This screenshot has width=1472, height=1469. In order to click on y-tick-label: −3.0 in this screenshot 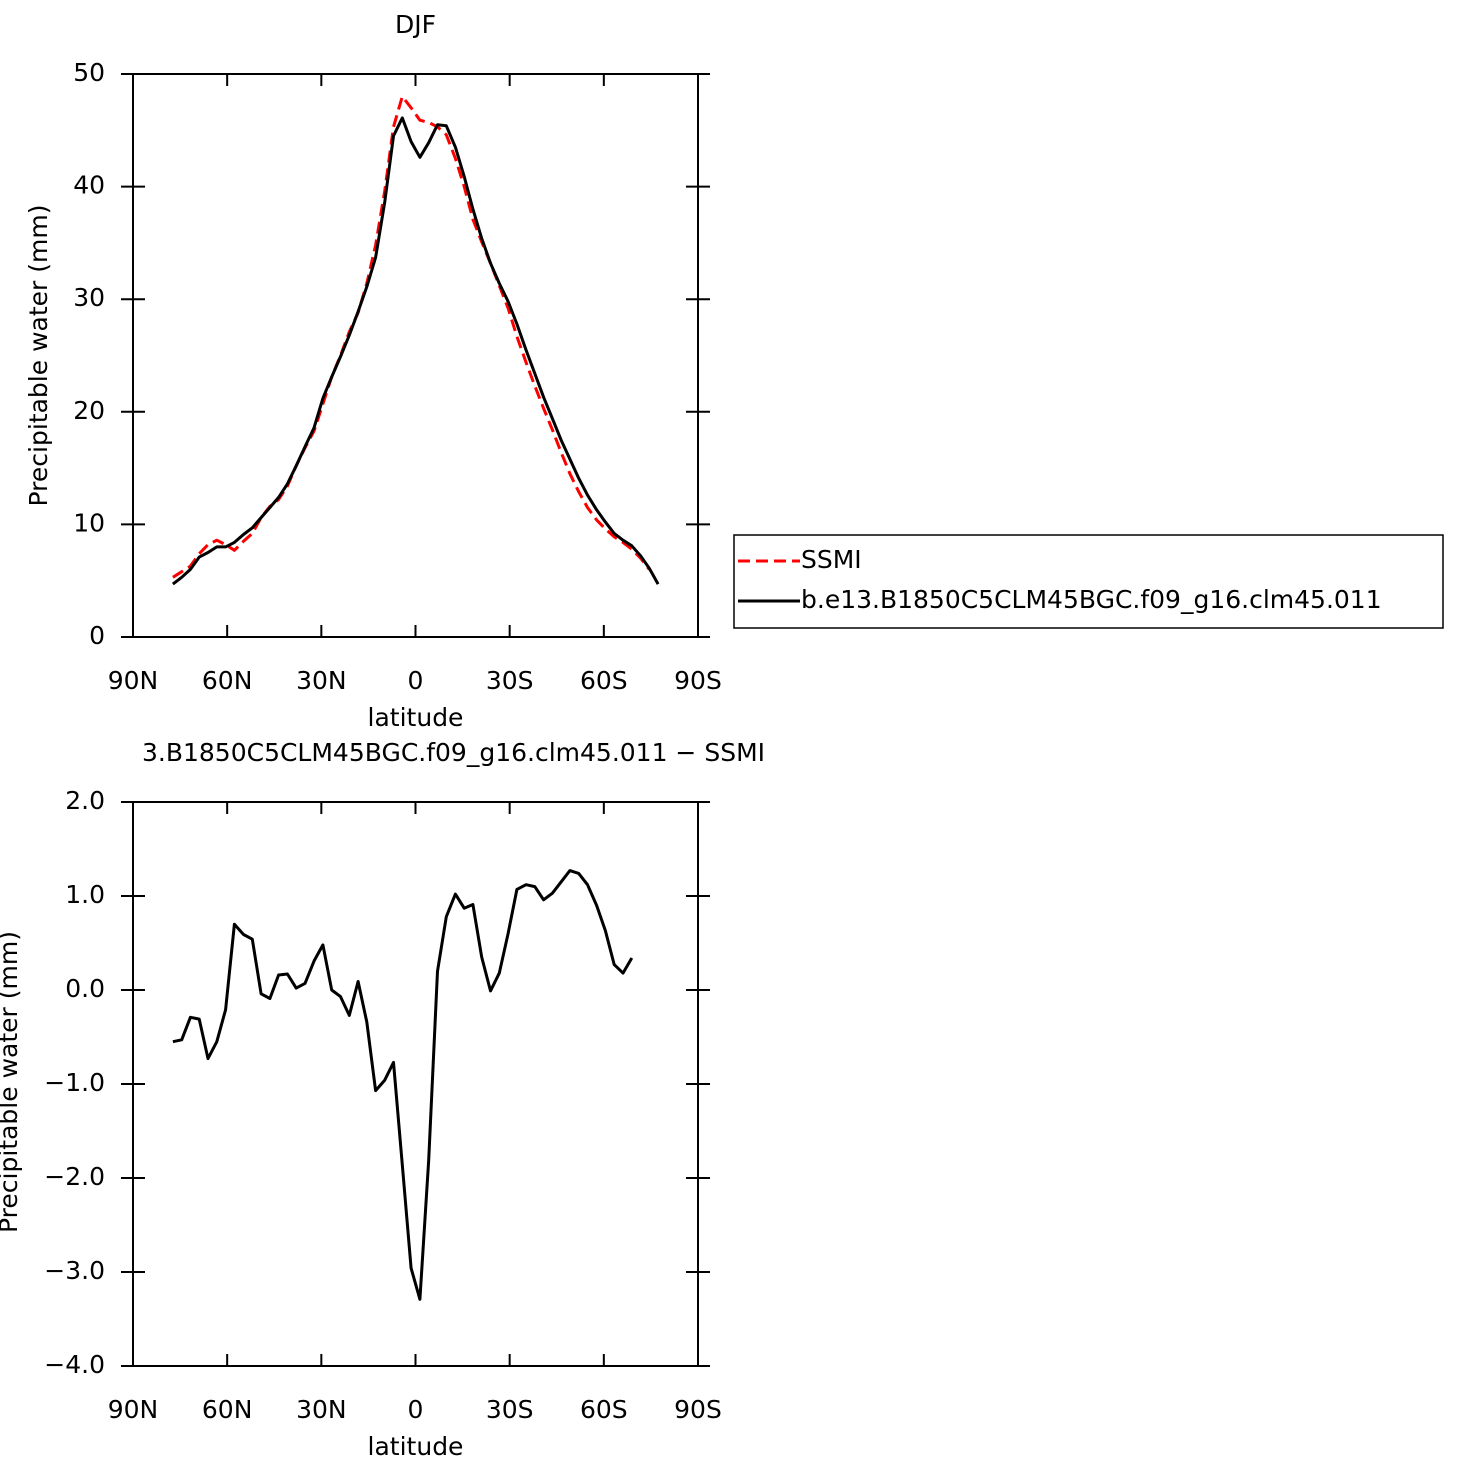, I will do `click(74, 1270)`.